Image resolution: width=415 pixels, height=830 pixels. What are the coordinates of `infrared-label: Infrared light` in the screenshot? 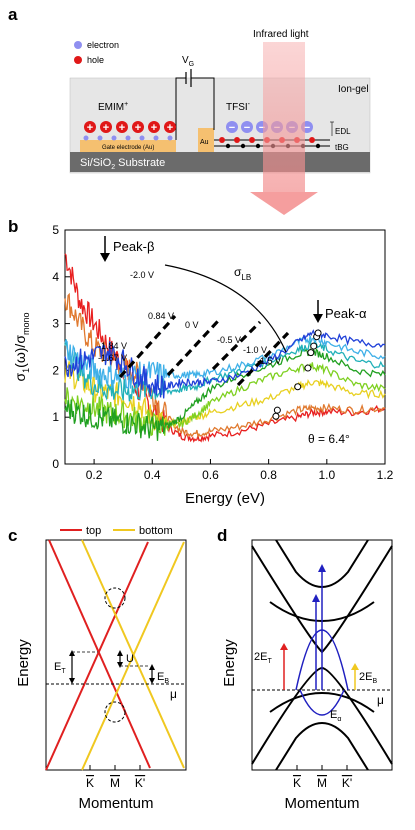 It's located at (281, 34).